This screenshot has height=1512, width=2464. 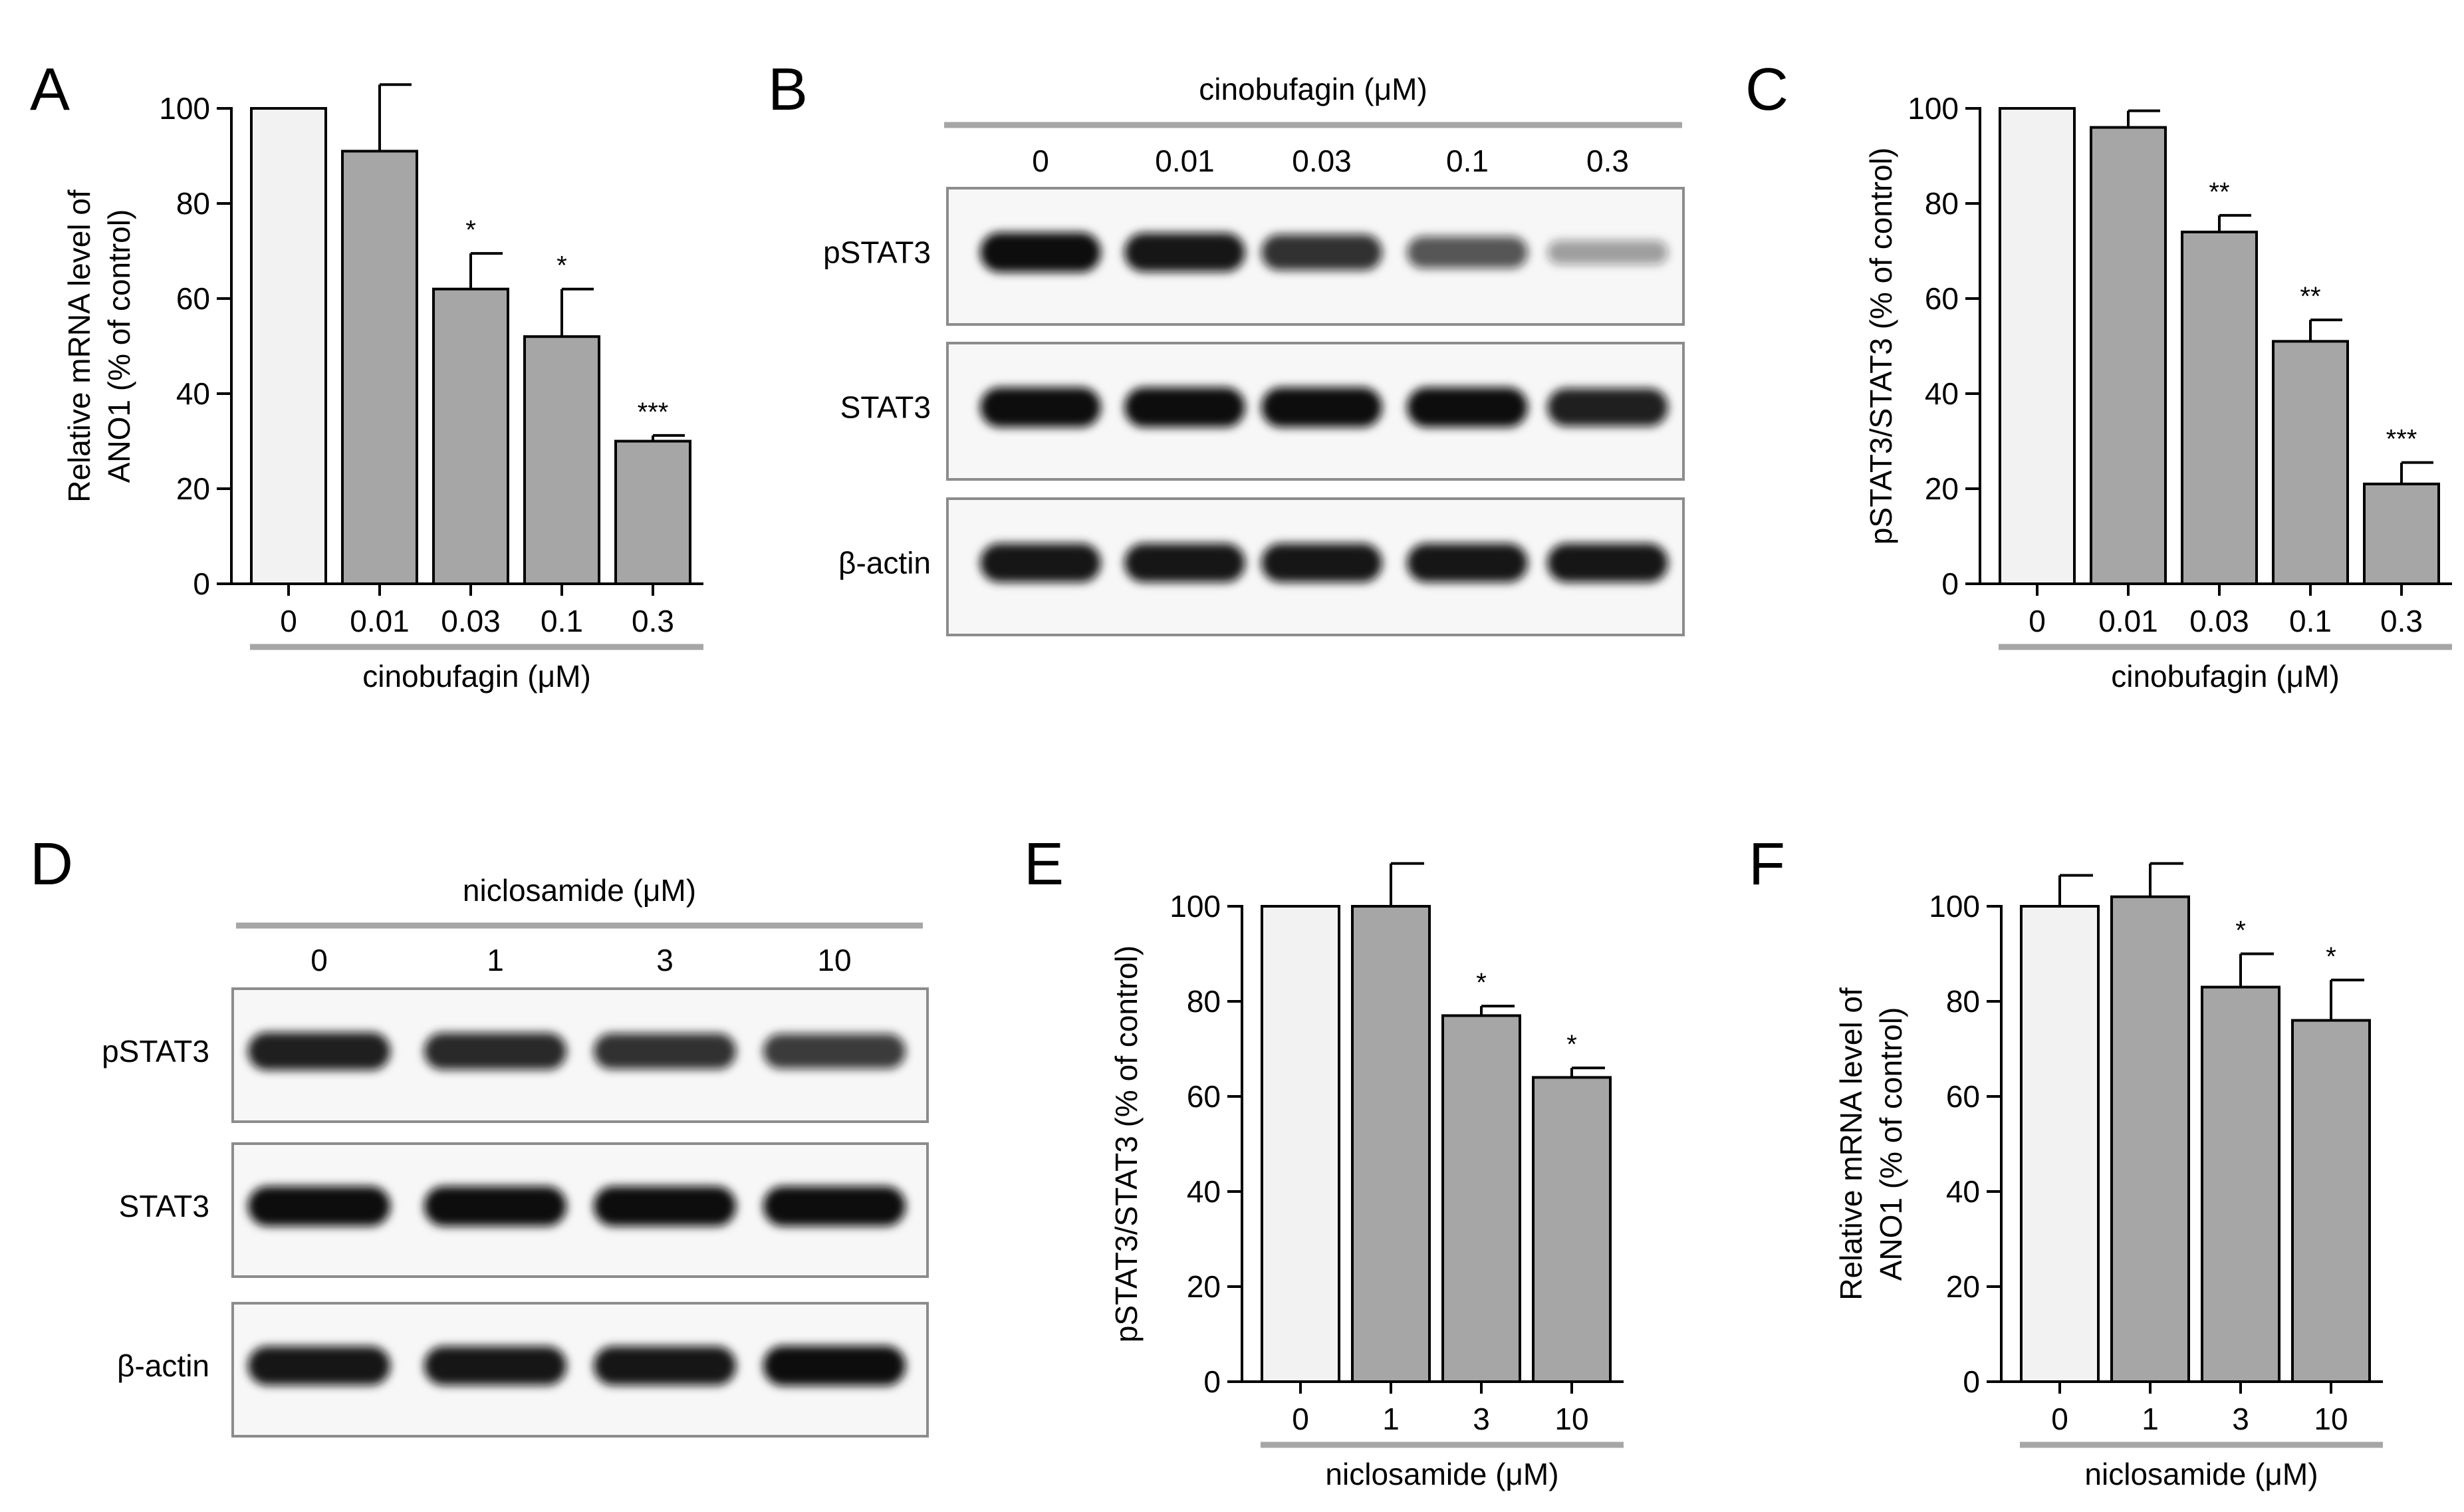 I want to click on lane-label-b-0: 0, so click(x=1040, y=161).